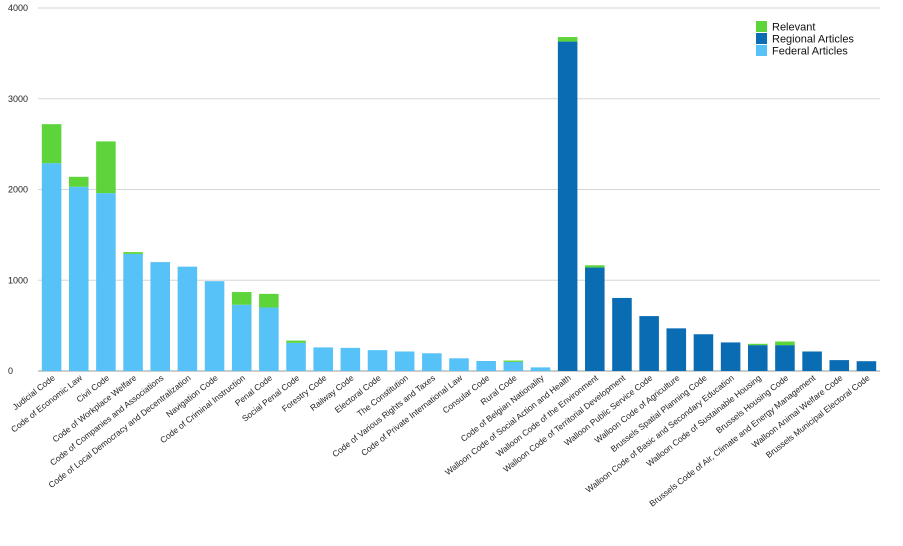 The image size is (903, 546). I want to click on y-axis-ticks: 0 1000 2000 3000 4000, so click(18, 189).